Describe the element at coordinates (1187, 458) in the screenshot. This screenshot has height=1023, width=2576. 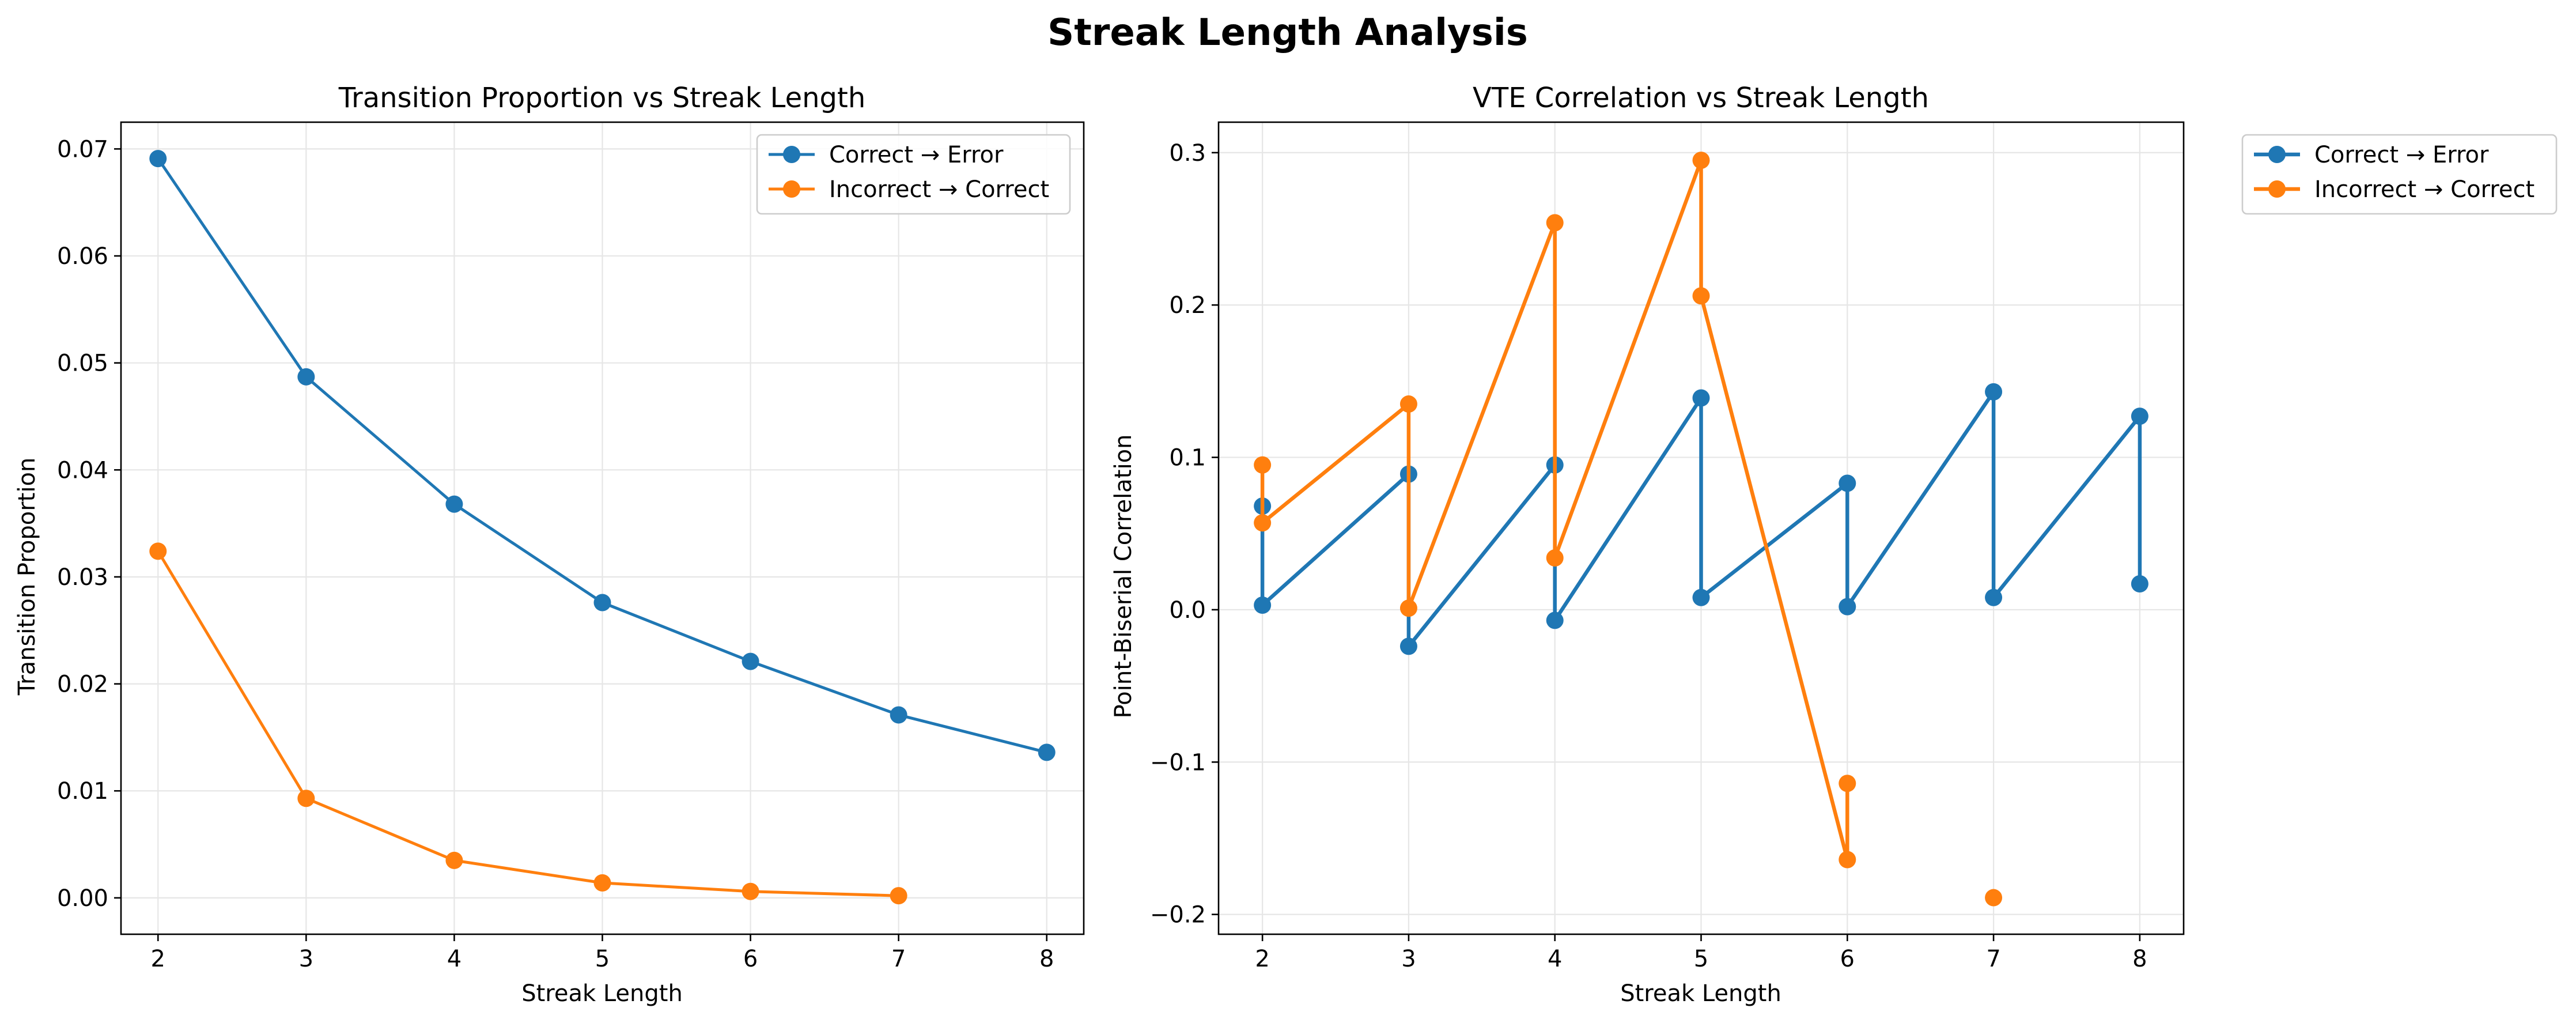
I see `y-tick-label: 0.1` at that location.